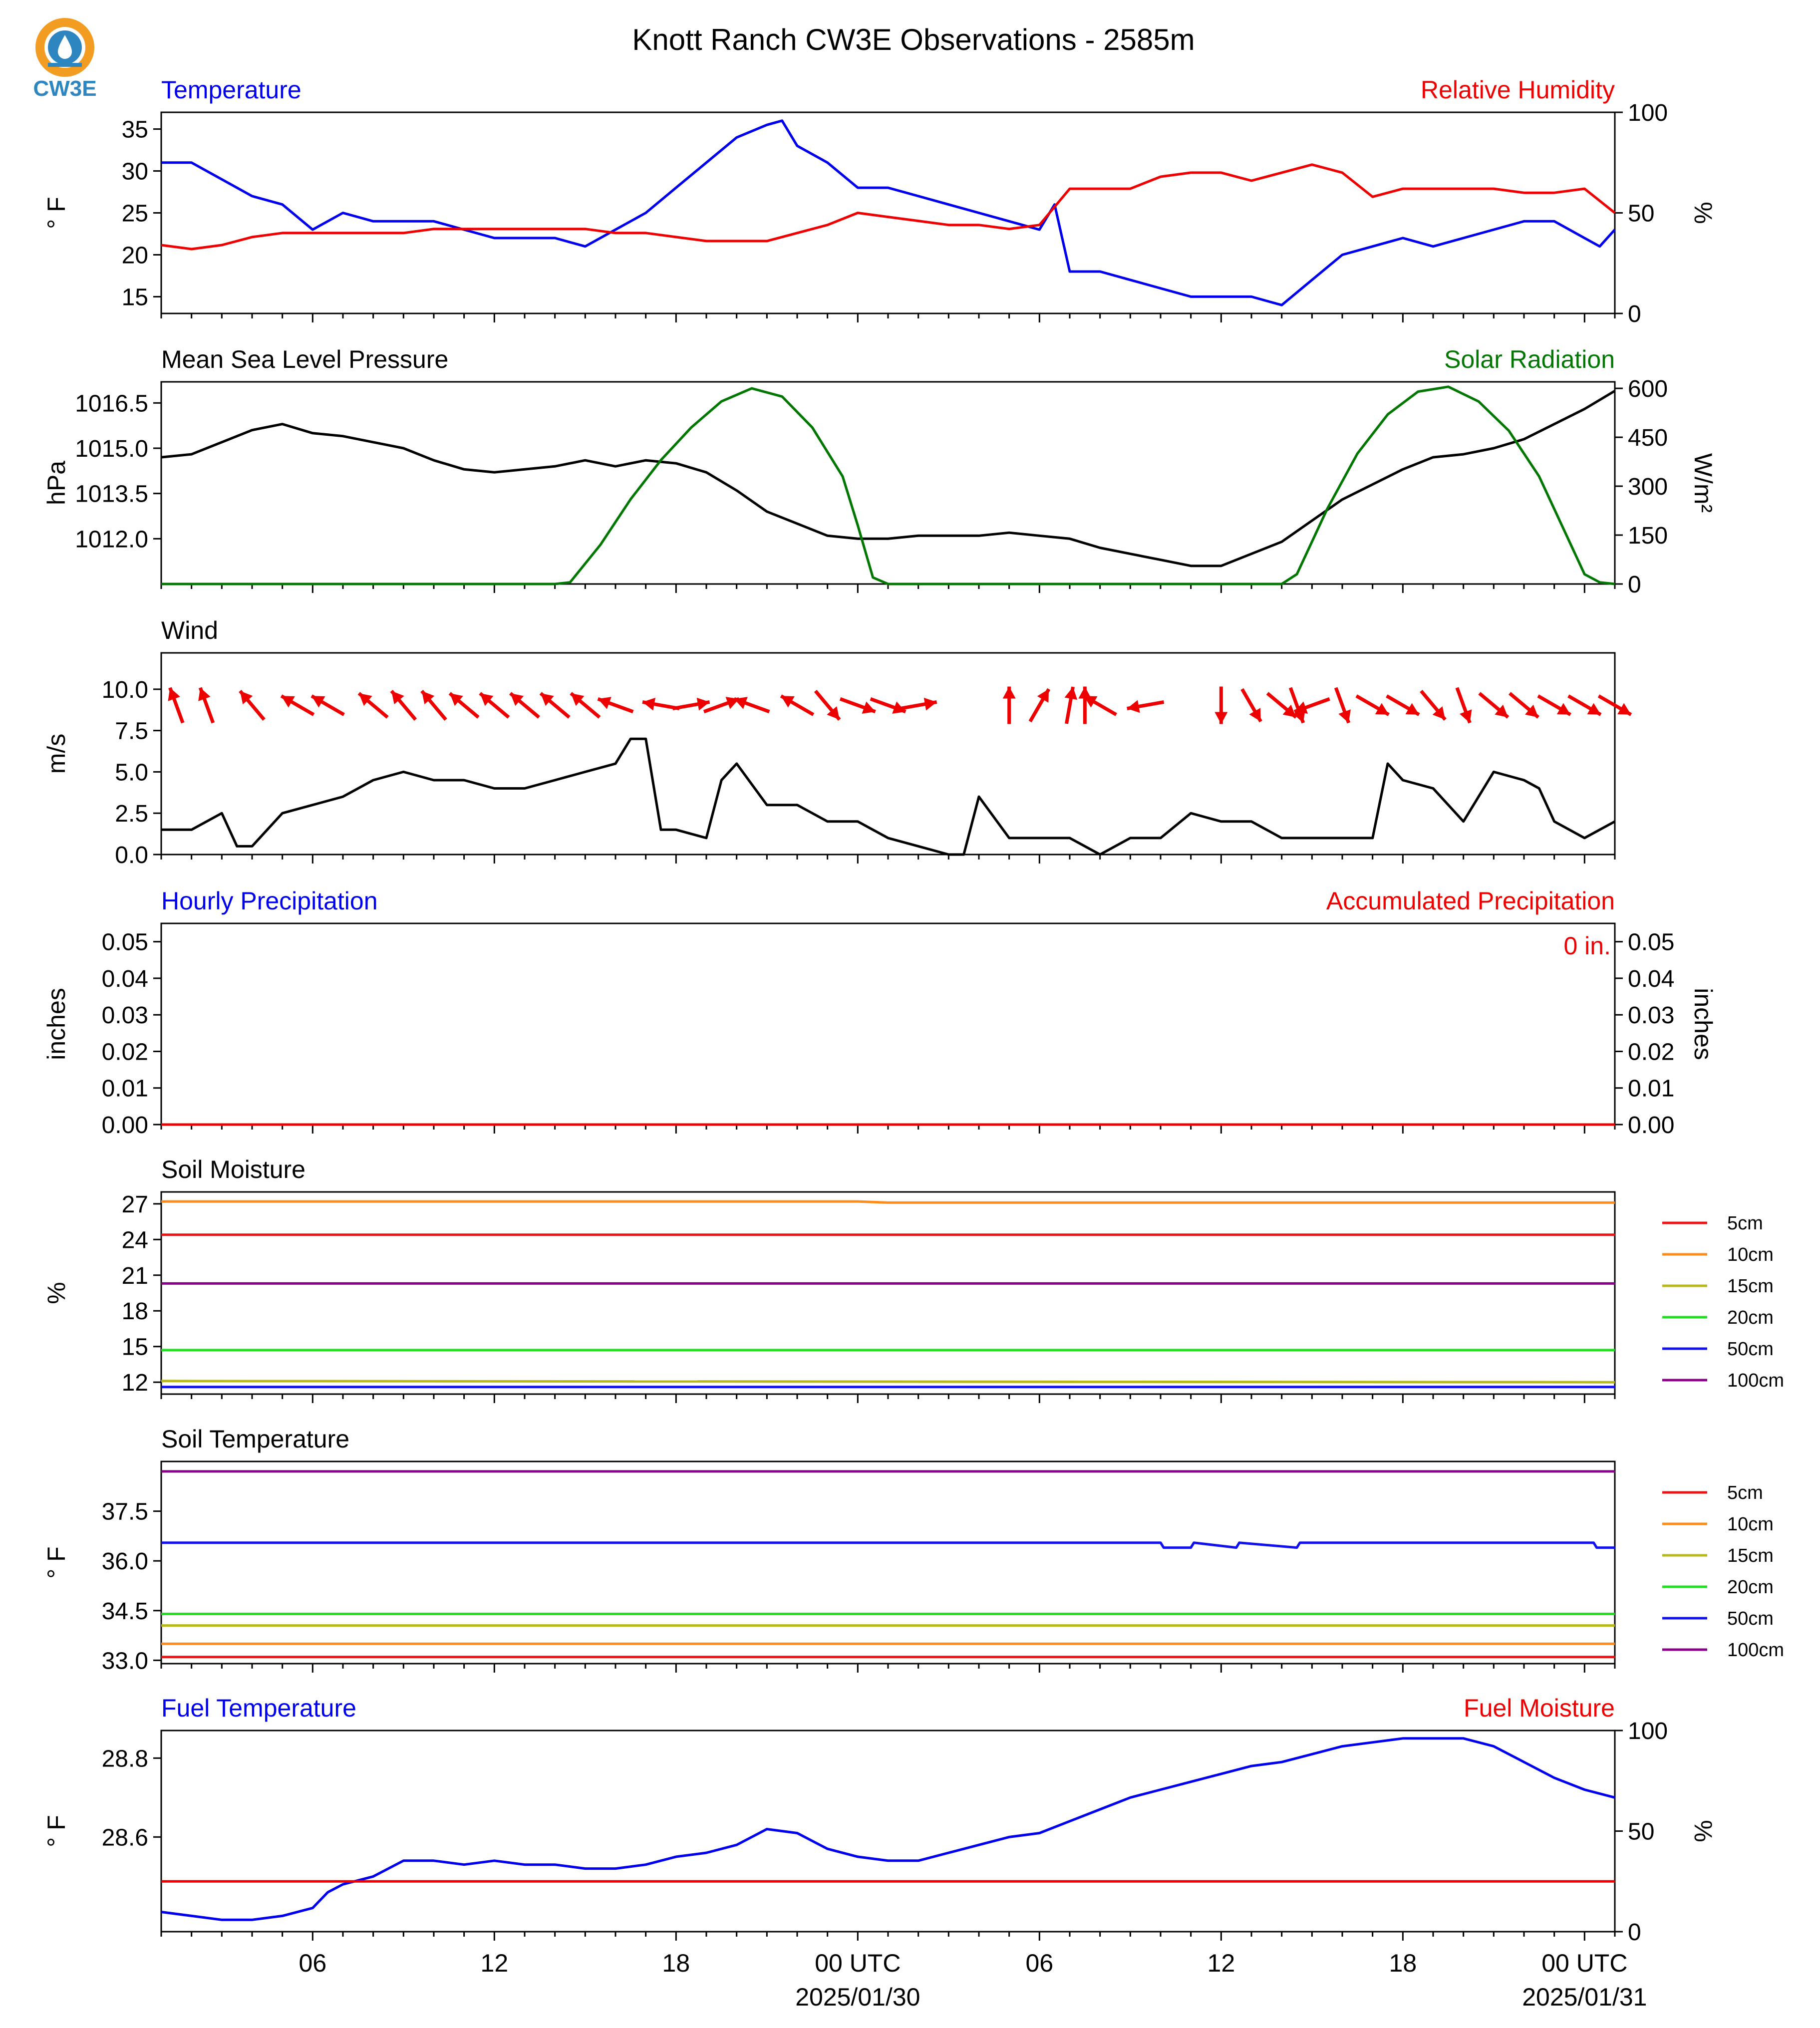 The width and height of the screenshot is (1820, 2028). What do you see at coordinates (56, 1024) in the screenshot?
I see `precipitation-y-axis-label: inches` at bounding box center [56, 1024].